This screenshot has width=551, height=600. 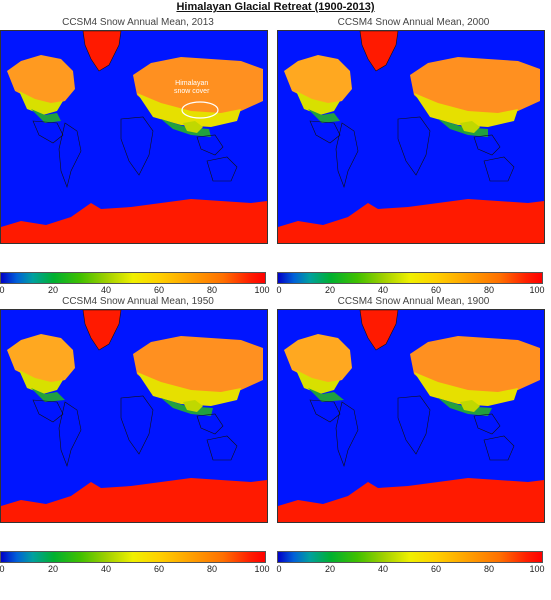 What do you see at coordinates (413, 301) in the screenshot?
I see `panel-title-1900: CCSM4 Snow Annual Mean, 1900` at bounding box center [413, 301].